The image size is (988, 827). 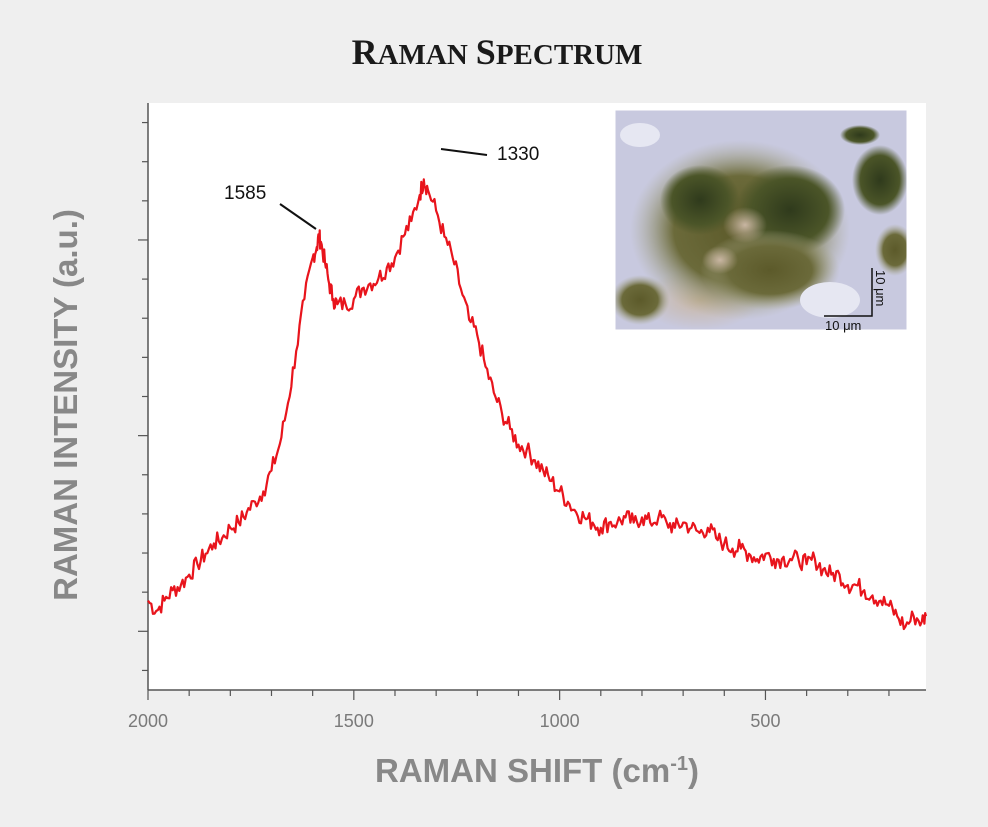 What do you see at coordinates (518, 695) in the screenshot?
I see `x-axis-ticks` at bounding box center [518, 695].